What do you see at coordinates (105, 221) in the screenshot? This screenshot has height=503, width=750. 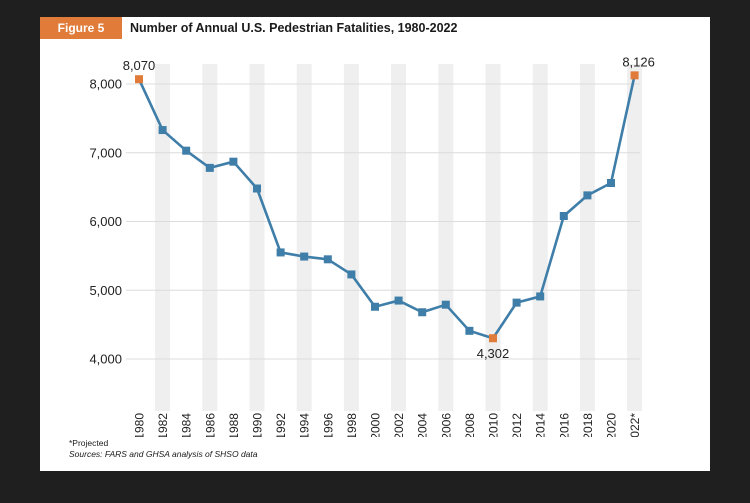 I see `y-tick-label: 6,000` at bounding box center [105, 221].